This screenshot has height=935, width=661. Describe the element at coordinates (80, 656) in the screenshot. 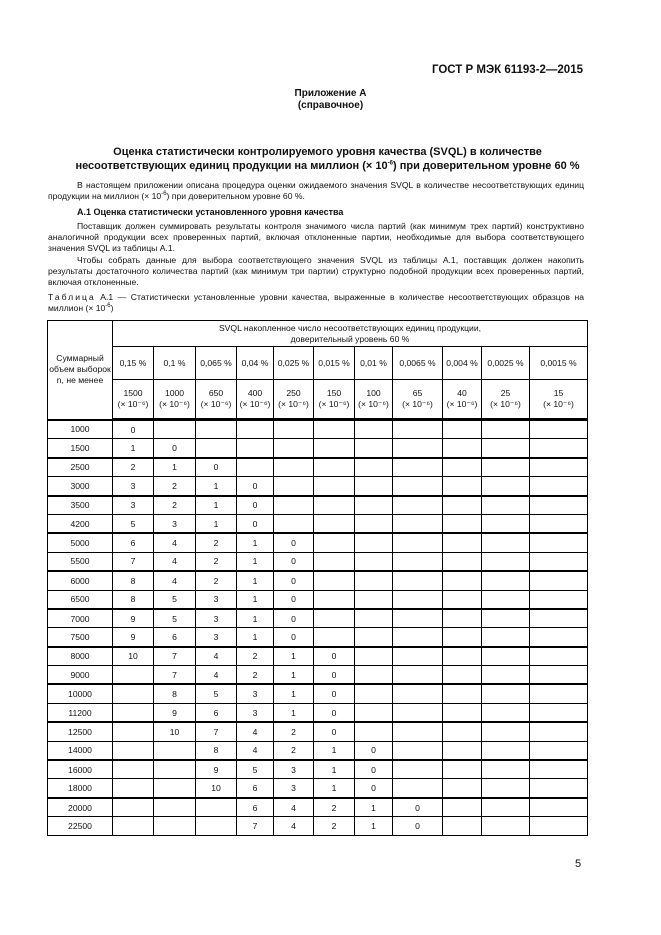

I see `sample-size-cell: 8000` at that location.